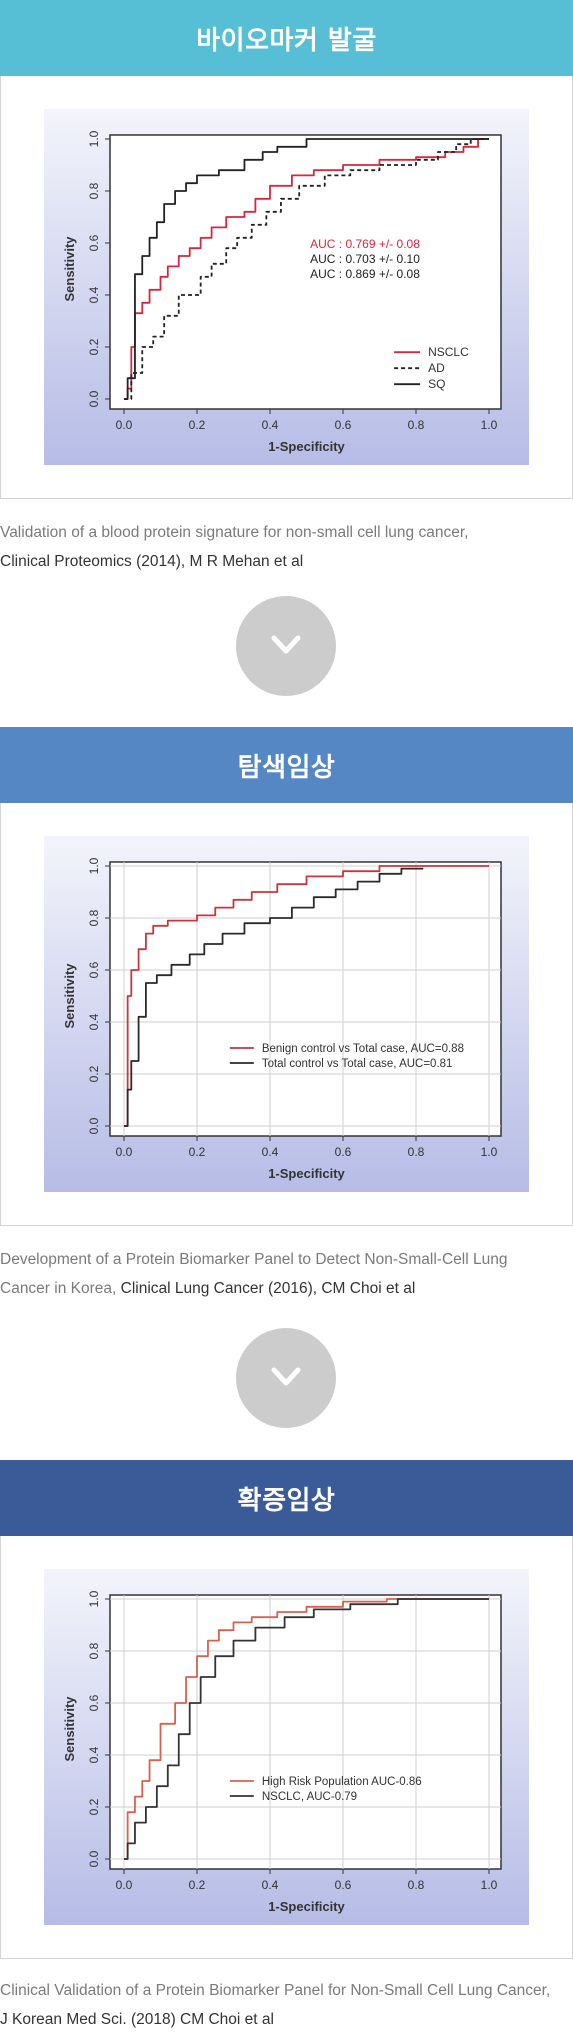 This screenshot has height=2035, width=573. I want to click on auc-annotation: AUC : 0.869 +/- 0.08, so click(365, 274).